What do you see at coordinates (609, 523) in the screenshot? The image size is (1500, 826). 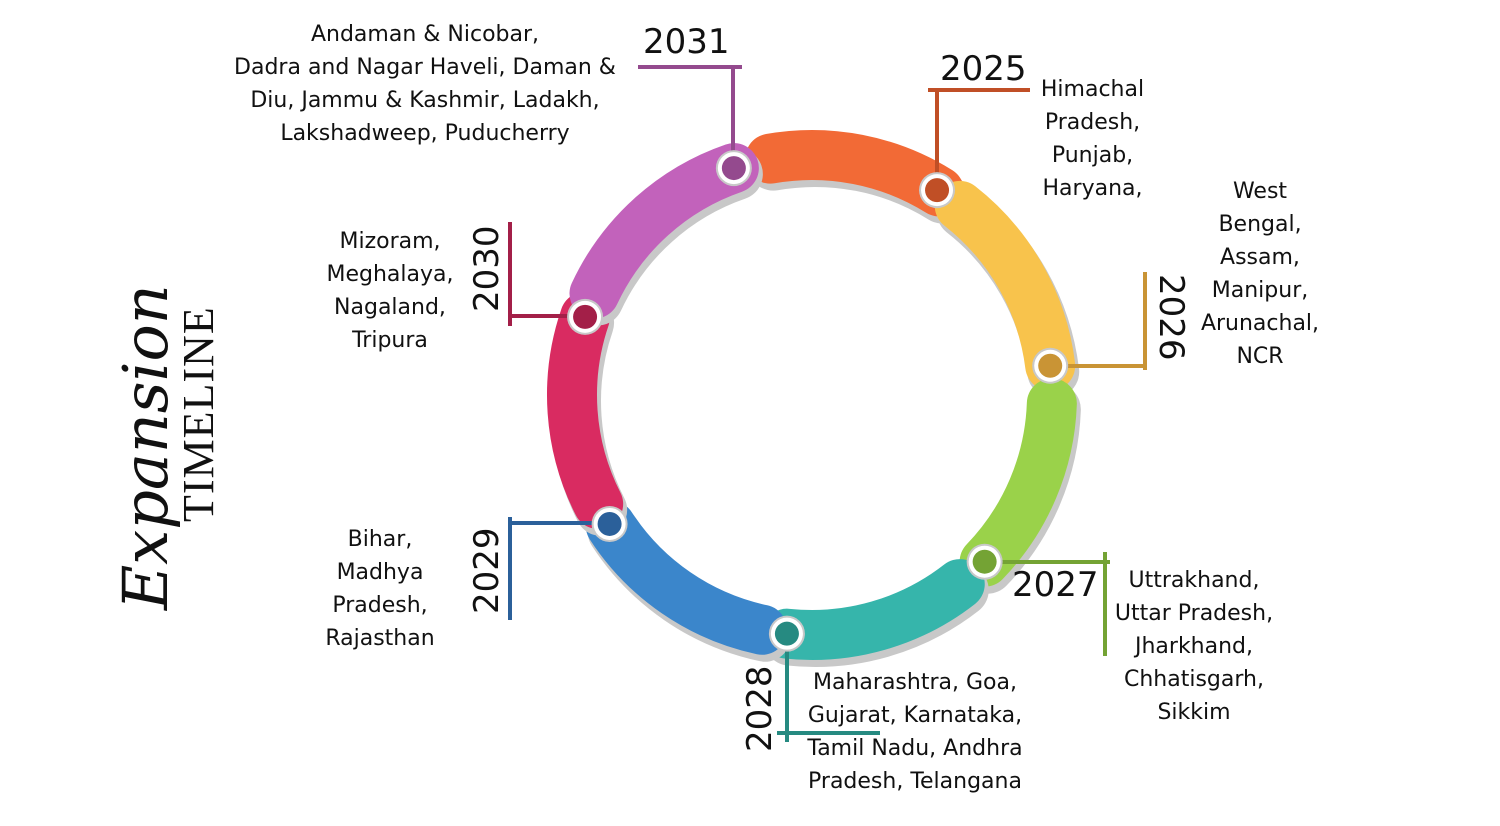 I see `dot-2029` at bounding box center [609, 523].